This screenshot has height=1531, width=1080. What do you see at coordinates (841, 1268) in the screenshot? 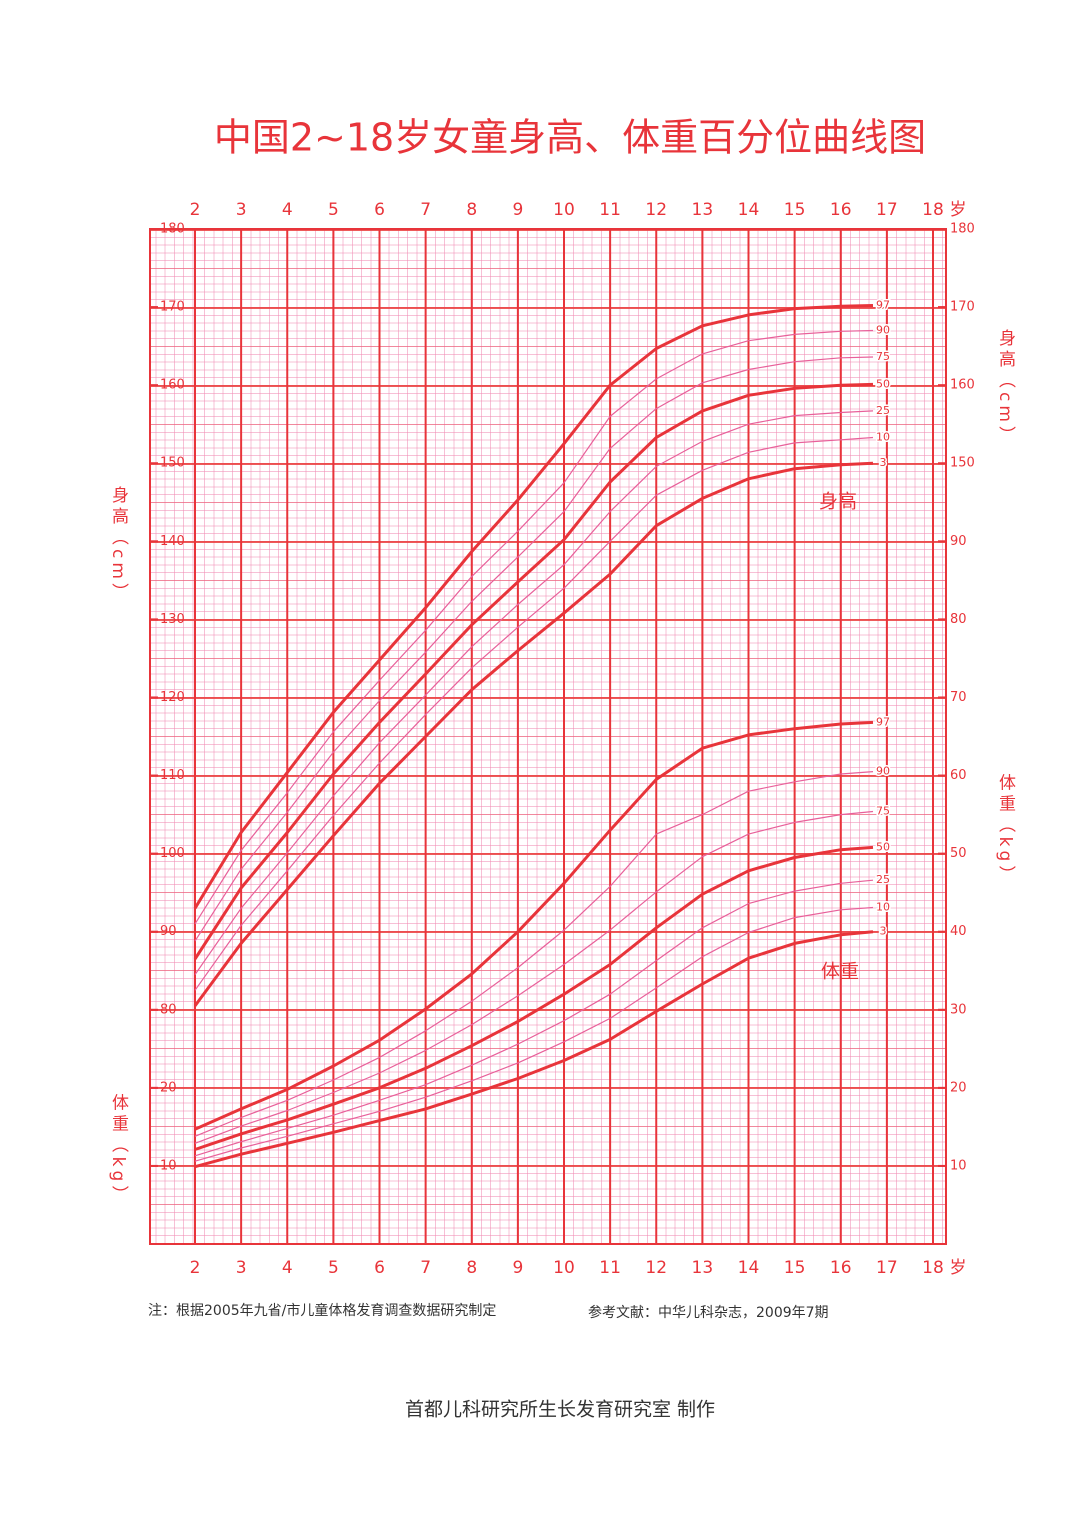
I see `x-tick-label: 16` at bounding box center [841, 1268].